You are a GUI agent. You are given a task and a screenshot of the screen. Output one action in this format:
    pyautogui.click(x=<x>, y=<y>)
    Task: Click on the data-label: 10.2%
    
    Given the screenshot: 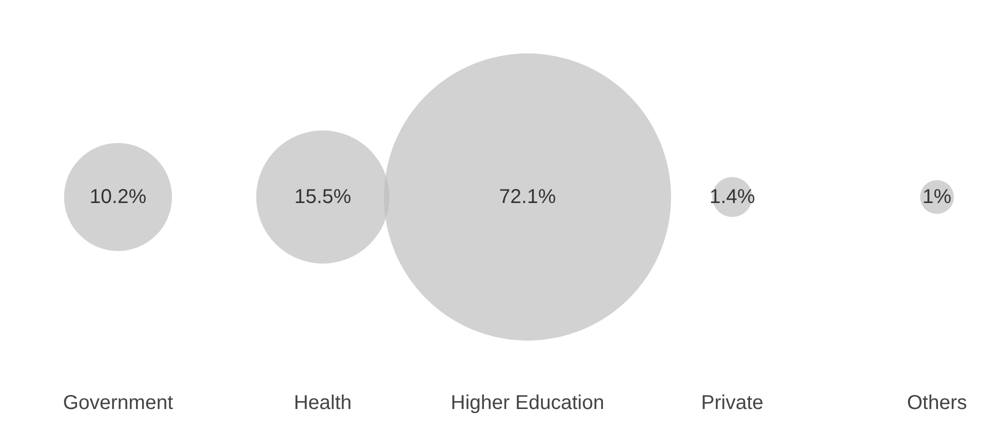 What is the action you would take?
    pyautogui.click(x=118, y=197)
    